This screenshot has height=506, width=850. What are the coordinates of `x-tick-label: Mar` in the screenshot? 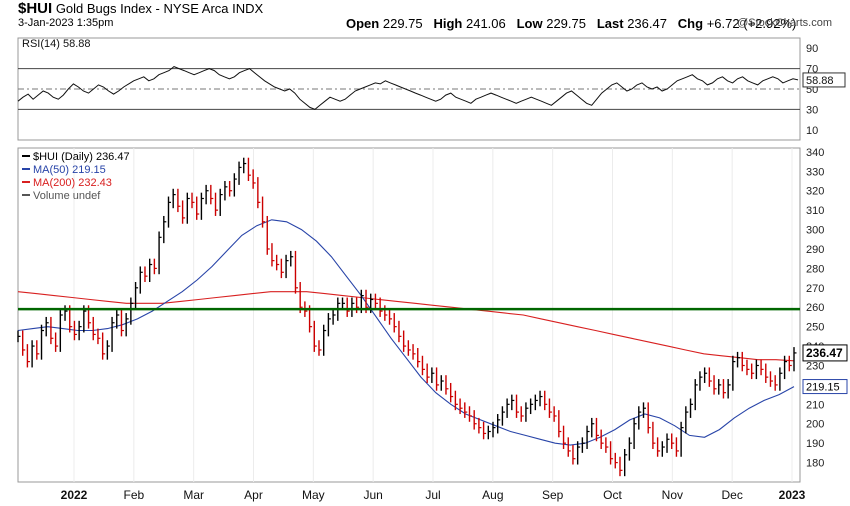 It's located at (193, 495).